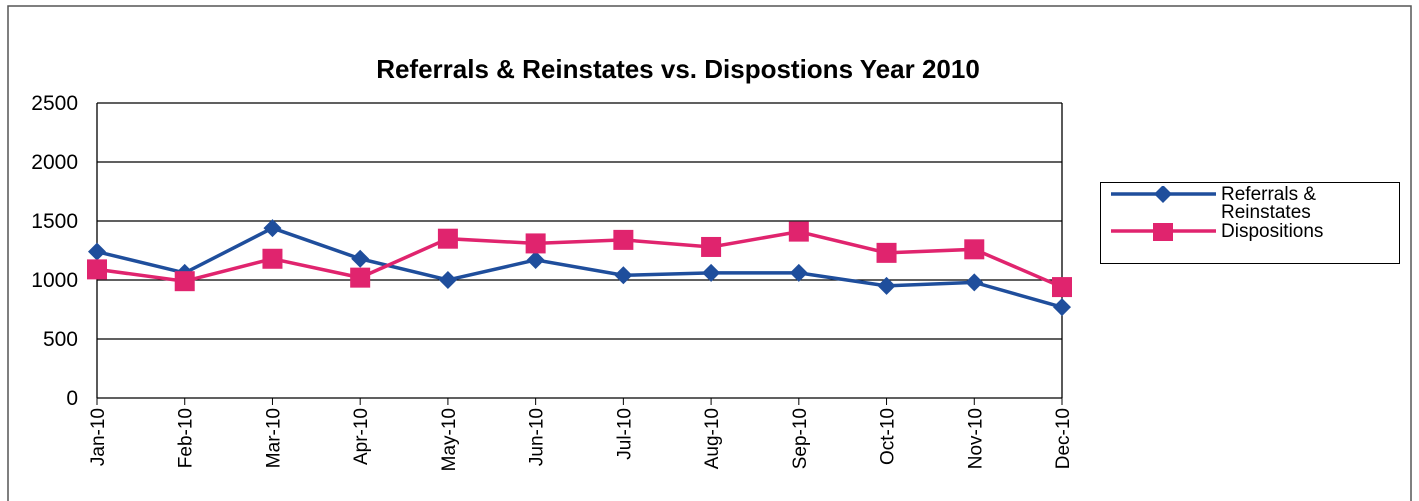 Image resolution: width=1419 pixels, height=501 pixels. I want to click on legend-item: Referrals & Reinstates, so click(1231, 203).